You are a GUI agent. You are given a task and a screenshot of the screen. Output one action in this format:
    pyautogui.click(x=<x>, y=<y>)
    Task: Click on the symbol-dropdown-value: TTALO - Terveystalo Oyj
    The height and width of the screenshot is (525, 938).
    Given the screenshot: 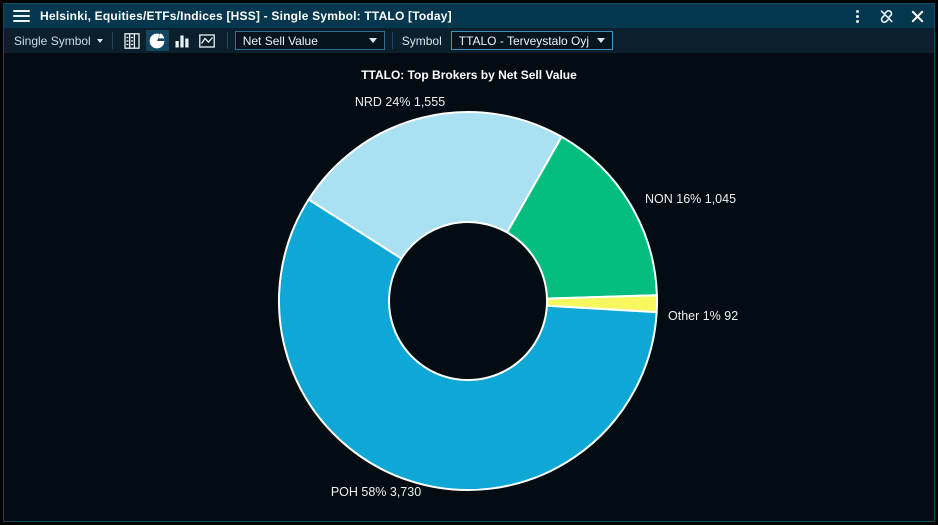 What is the action you would take?
    pyautogui.click(x=523, y=40)
    